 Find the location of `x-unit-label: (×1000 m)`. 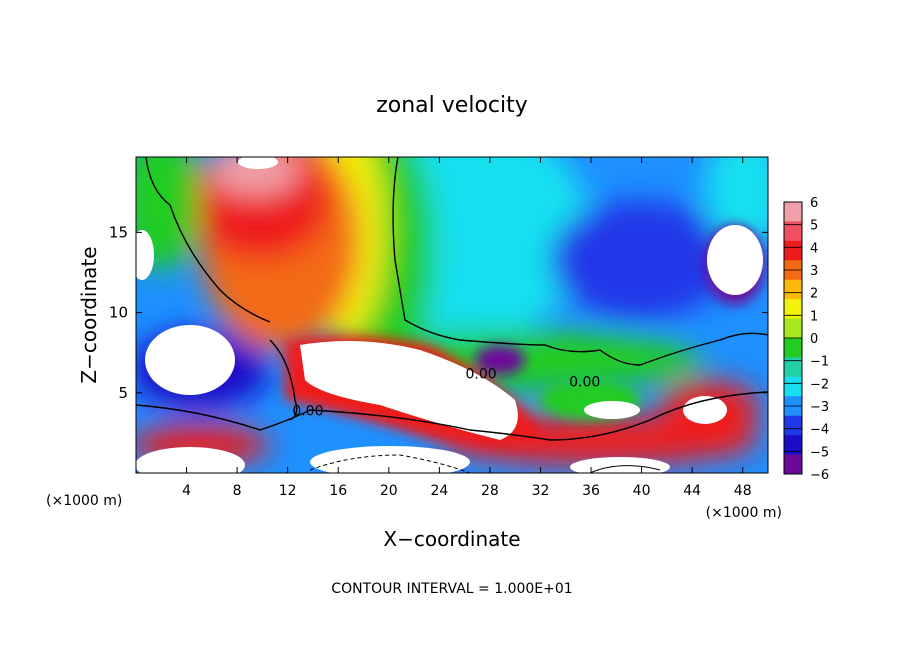

x-unit-label: (×1000 m) is located at coordinates (744, 513).